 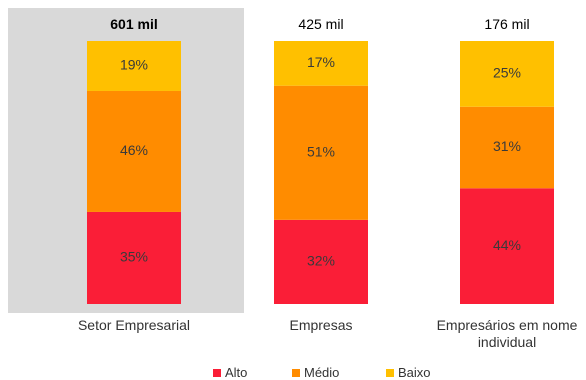 I want to click on bar-segment-medio-empresarios-em-nome-individual, so click(x=507, y=147).